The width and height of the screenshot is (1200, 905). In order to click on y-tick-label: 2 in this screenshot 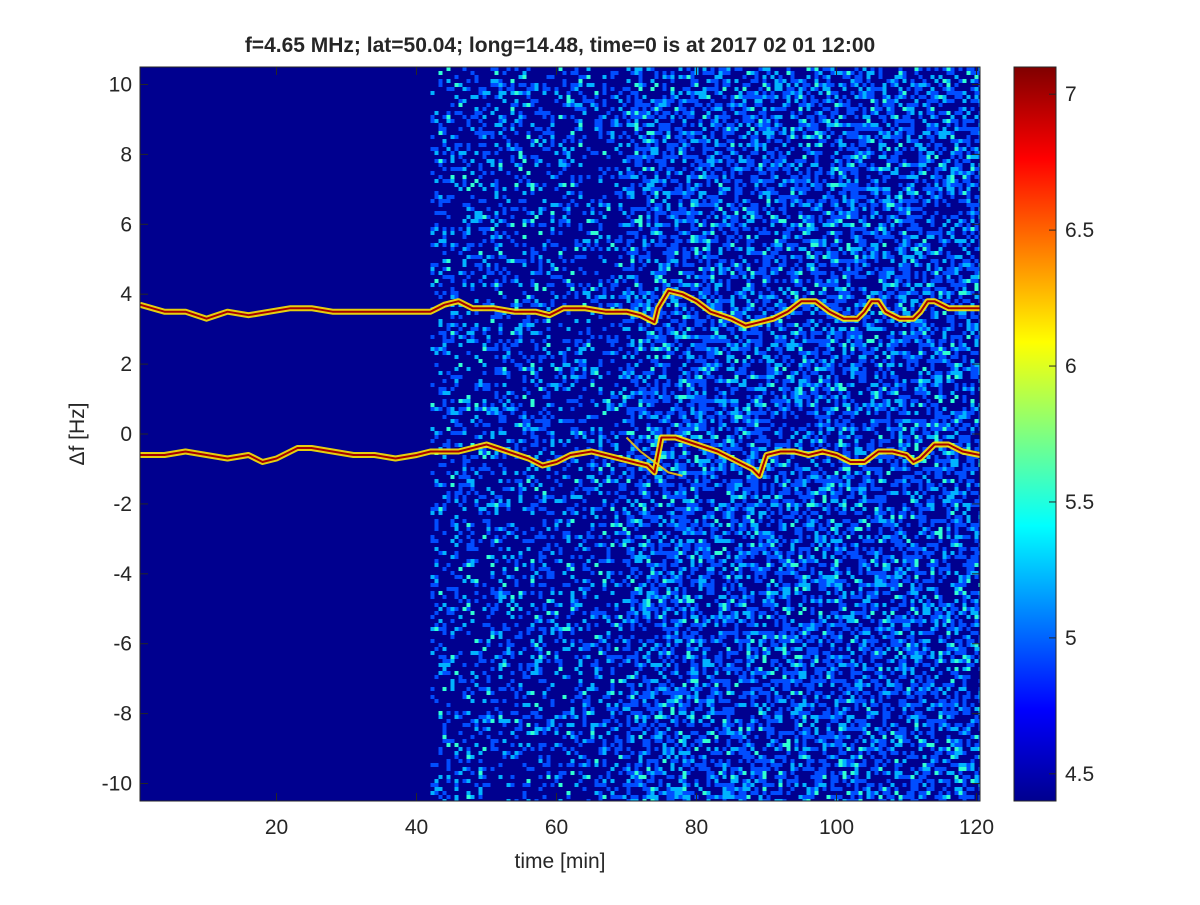, I will do `click(126, 364)`.